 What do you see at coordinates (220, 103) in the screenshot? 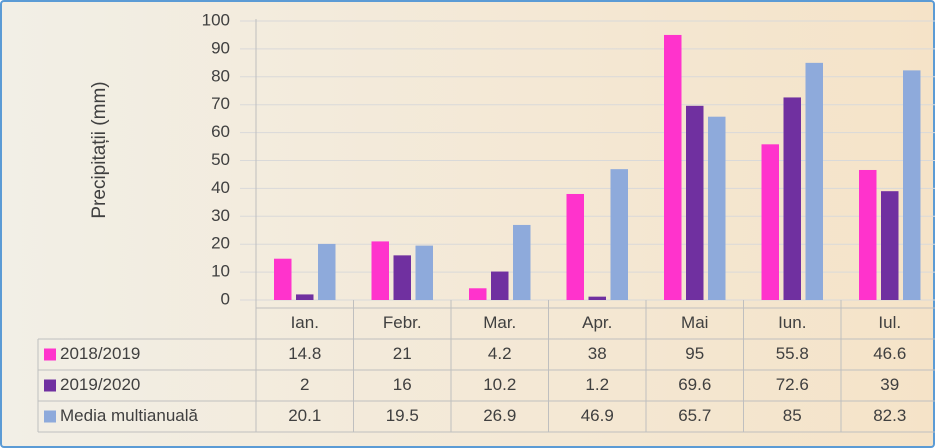
I see `y-tick-label: 70` at bounding box center [220, 103].